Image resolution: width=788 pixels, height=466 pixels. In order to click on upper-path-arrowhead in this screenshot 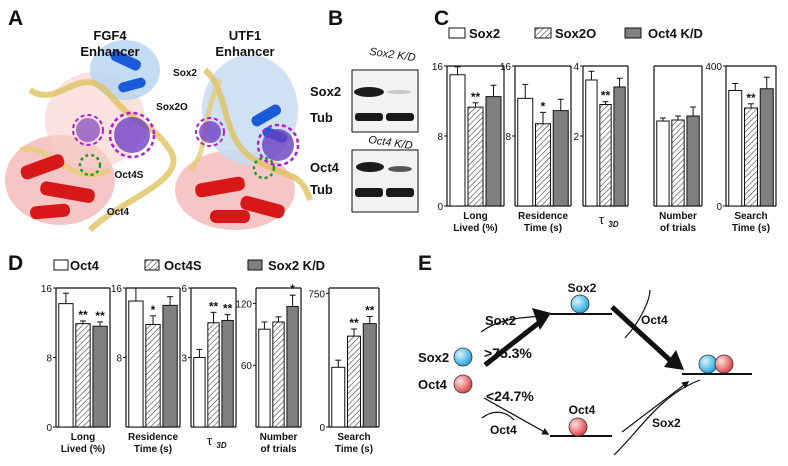, I will do `click(541, 319)`.